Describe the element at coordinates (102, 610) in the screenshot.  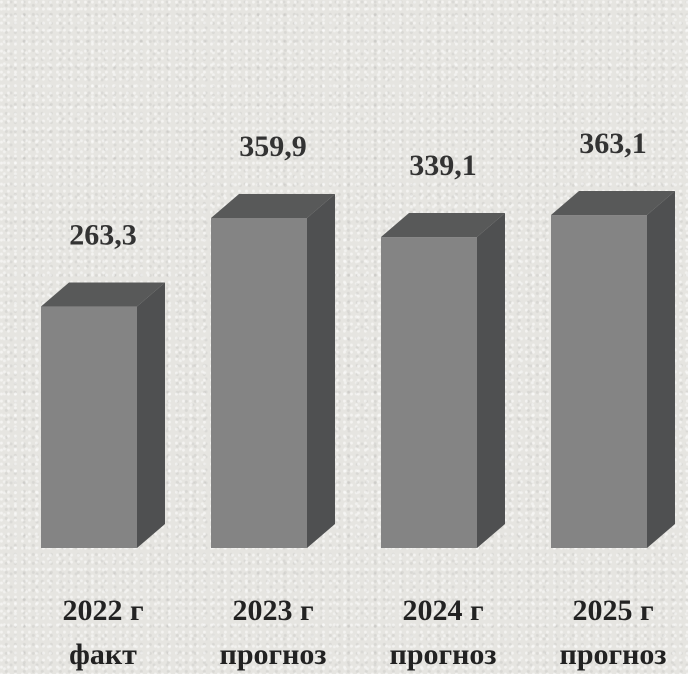
I see `category-label-year-0: 2022 г` at that location.